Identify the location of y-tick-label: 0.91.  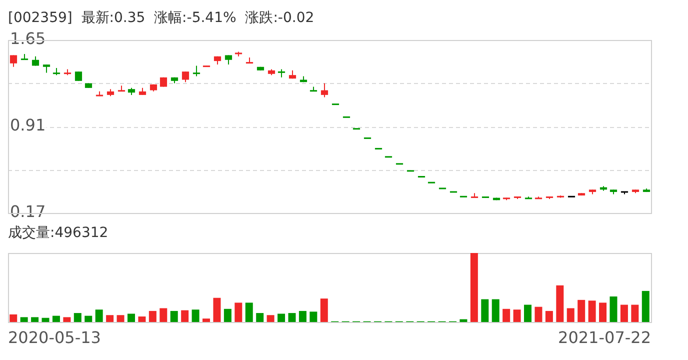
(28, 125).